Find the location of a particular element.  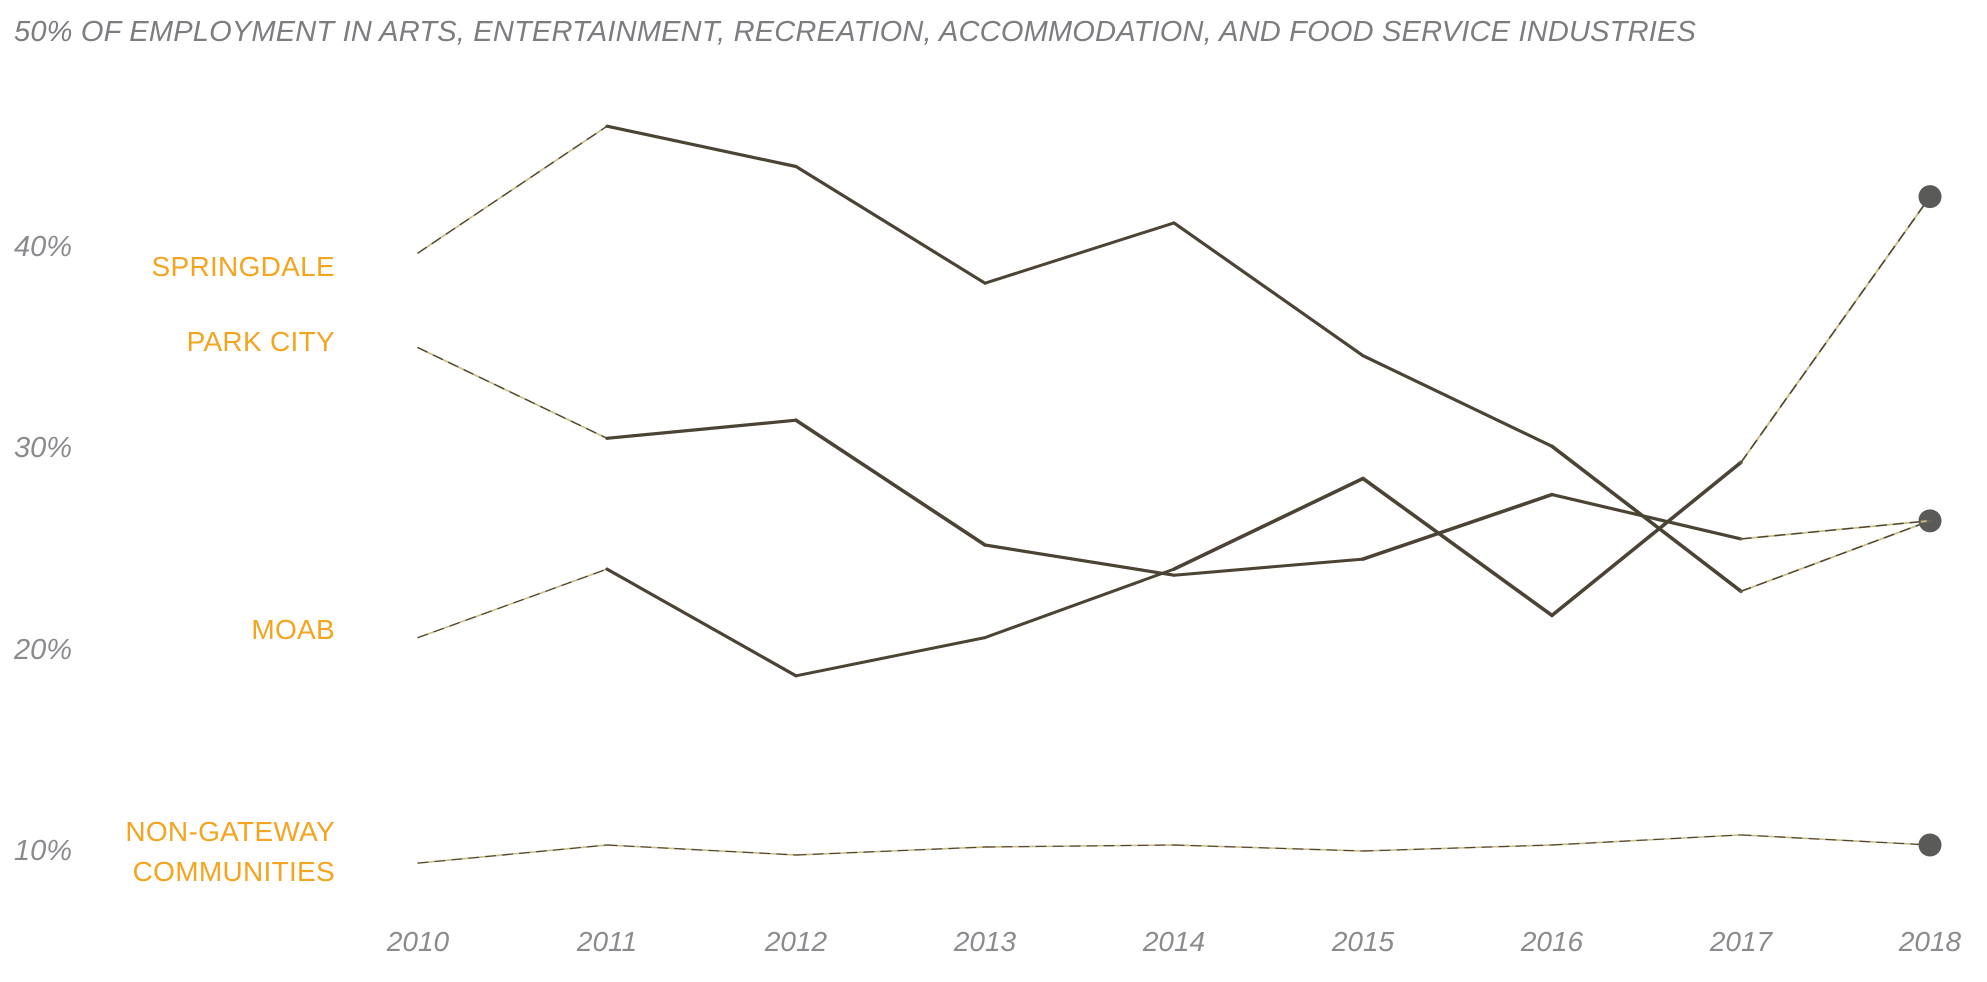

x-axis-label-2014: 2014 is located at coordinates (1174, 941).